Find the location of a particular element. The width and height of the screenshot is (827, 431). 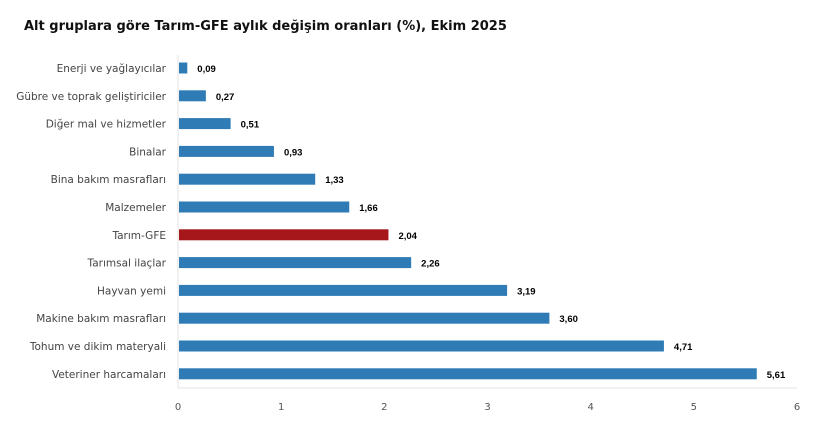

value-label: 2,04 is located at coordinates (407, 236).